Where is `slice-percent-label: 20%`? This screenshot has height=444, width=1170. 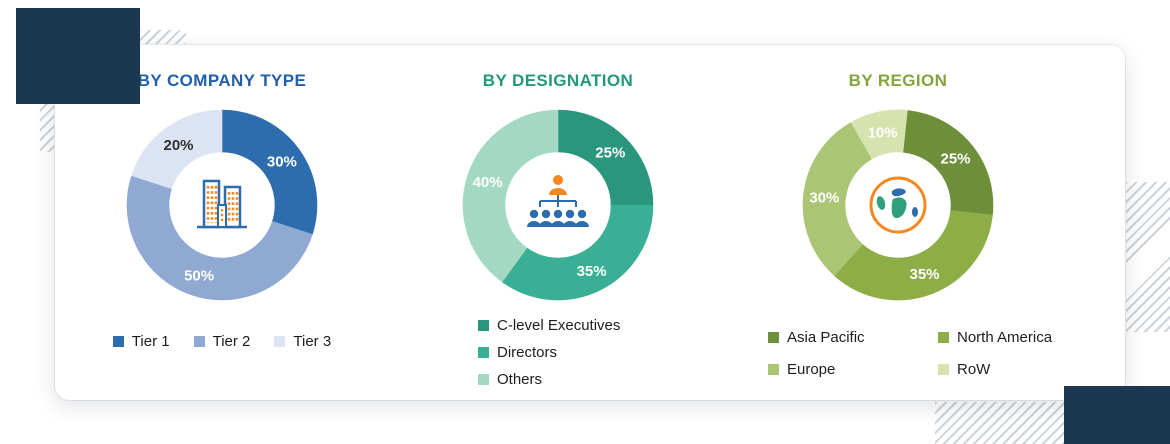
slice-percent-label: 20% is located at coordinates (178, 145).